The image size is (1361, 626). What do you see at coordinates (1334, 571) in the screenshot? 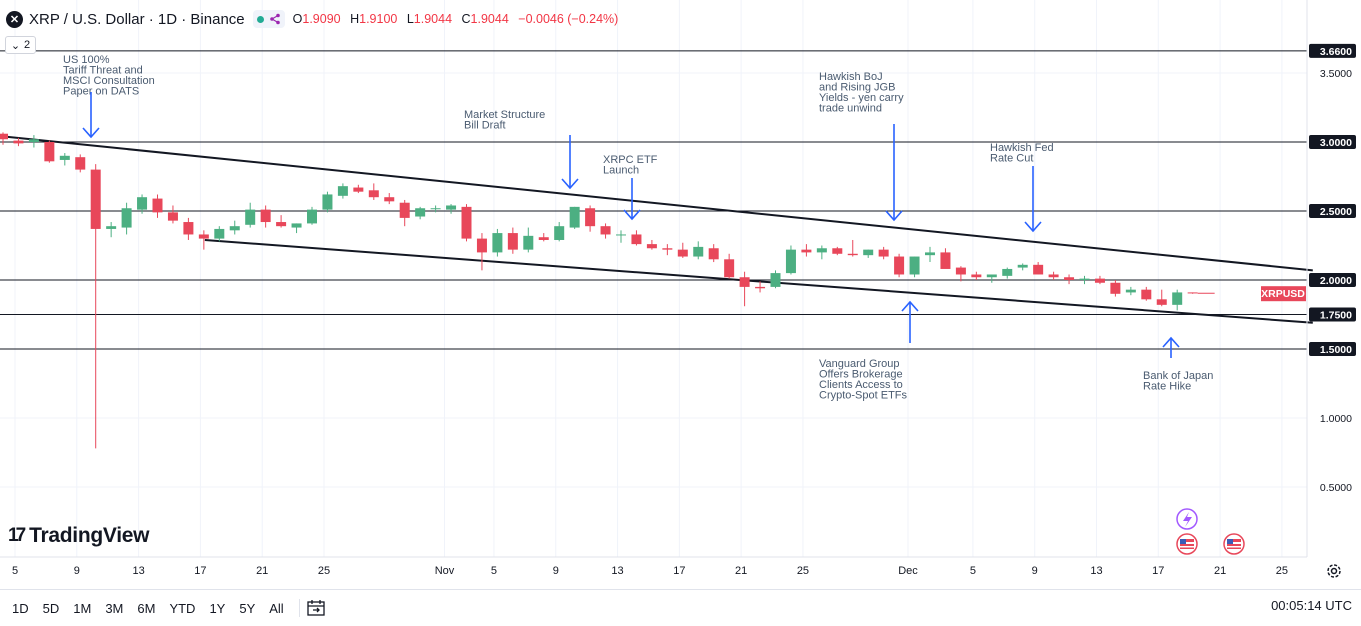
I see `gear-icon` at bounding box center [1334, 571].